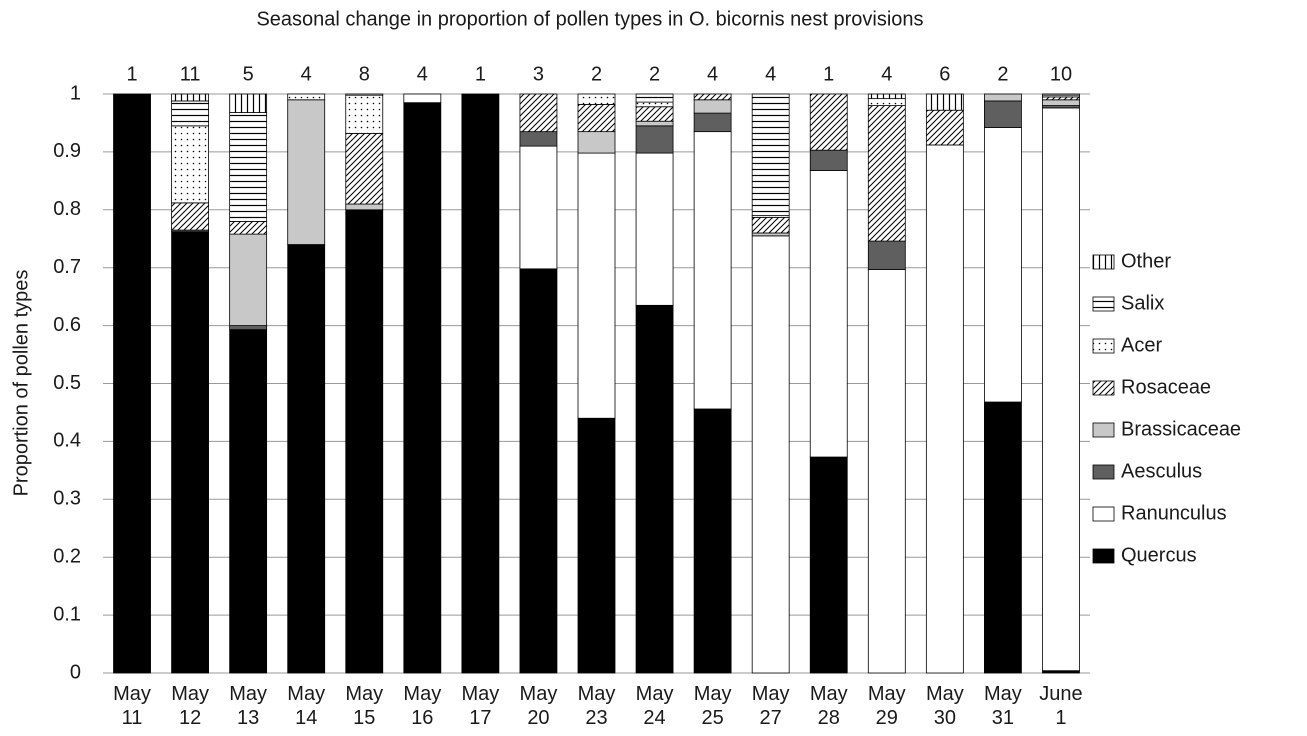  Describe the element at coordinates (1142, 303) in the screenshot. I see `legend-label: Salix` at that location.